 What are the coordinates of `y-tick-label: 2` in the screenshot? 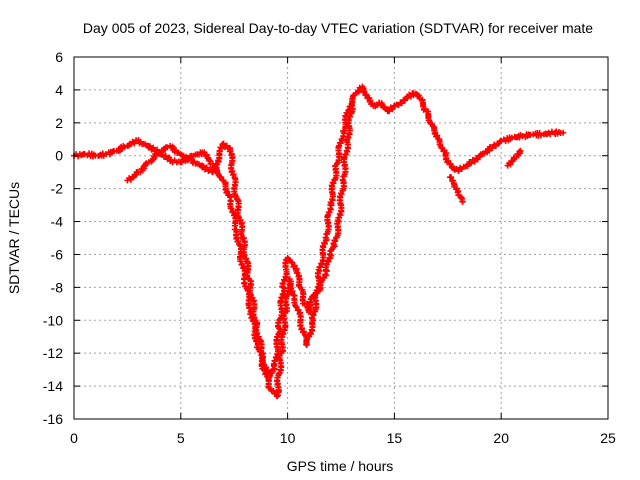 It's located at (59, 123).